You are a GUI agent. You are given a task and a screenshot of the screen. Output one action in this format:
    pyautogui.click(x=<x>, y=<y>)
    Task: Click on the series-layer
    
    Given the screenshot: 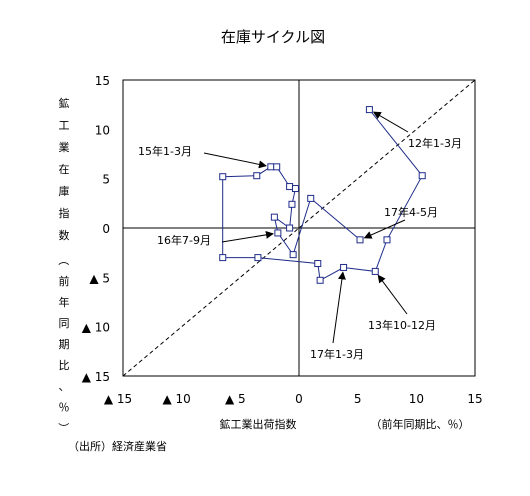 What is the action you would take?
    pyautogui.click(x=322, y=195)
    